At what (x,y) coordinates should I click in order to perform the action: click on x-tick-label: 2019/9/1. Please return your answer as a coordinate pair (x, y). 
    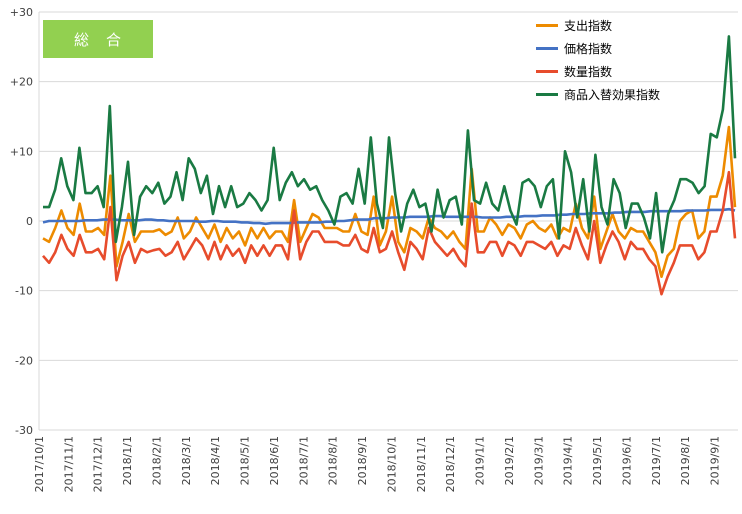
    Looking at the image, I should click on (715, 460).